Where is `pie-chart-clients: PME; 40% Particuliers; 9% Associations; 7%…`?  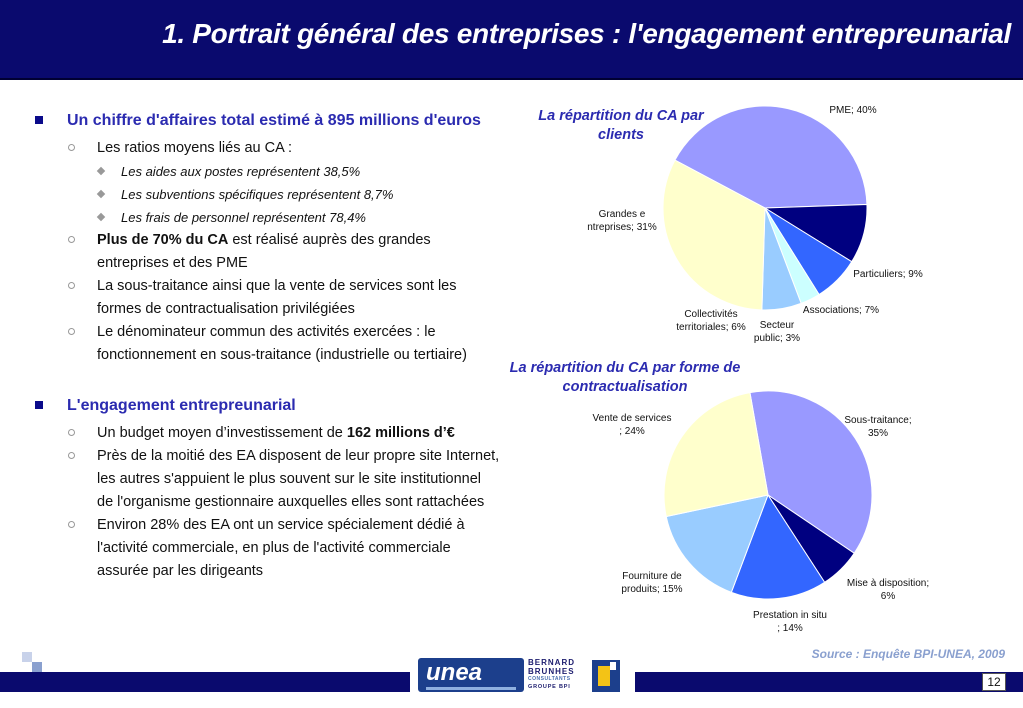 pie-chart-clients: PME; 40% Particuliers; 9% Associations; 7%… is located at coordinates (755, 224).